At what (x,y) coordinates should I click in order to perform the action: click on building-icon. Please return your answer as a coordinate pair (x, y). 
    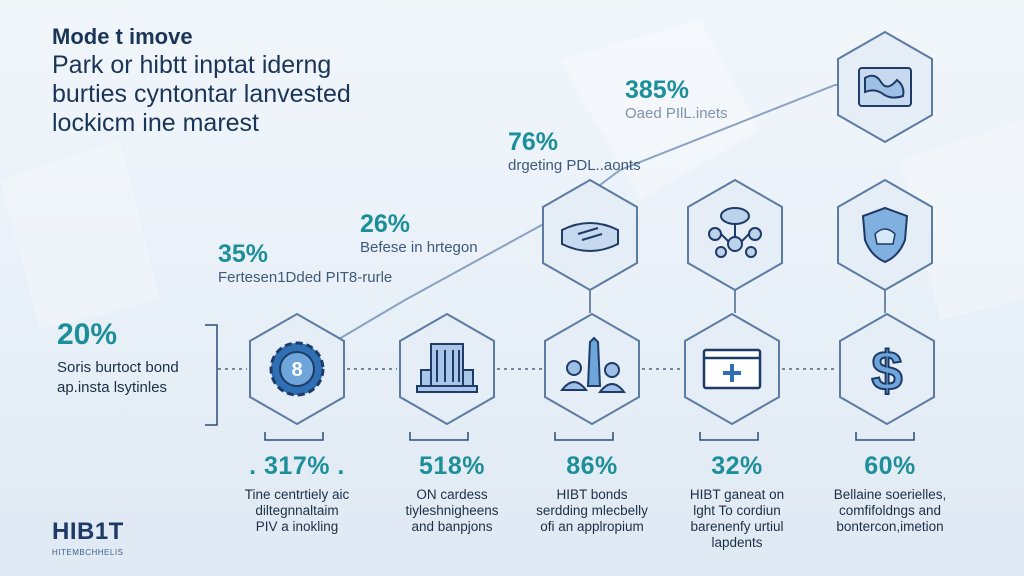
    Looking at the image, I should click on (447, 368).